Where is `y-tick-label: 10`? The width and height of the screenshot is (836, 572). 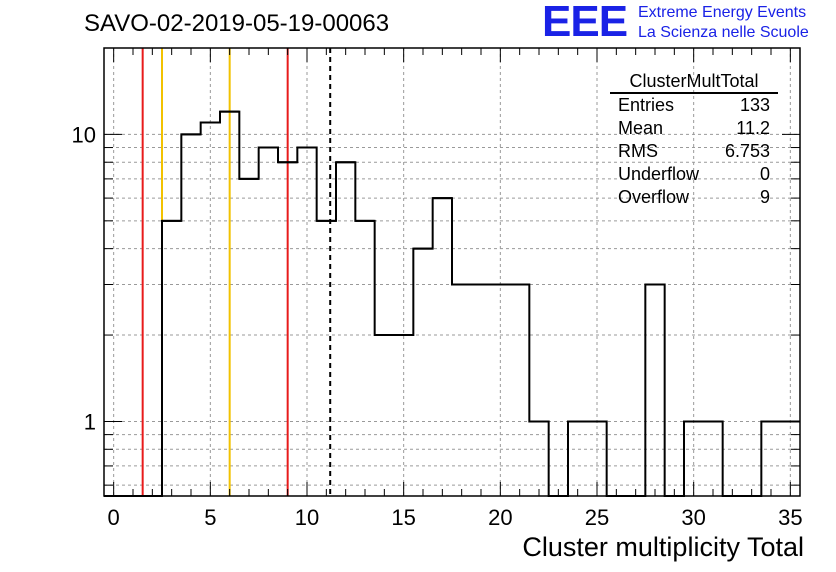 y-tick-label: 10 is located at coordinates (84, 134).